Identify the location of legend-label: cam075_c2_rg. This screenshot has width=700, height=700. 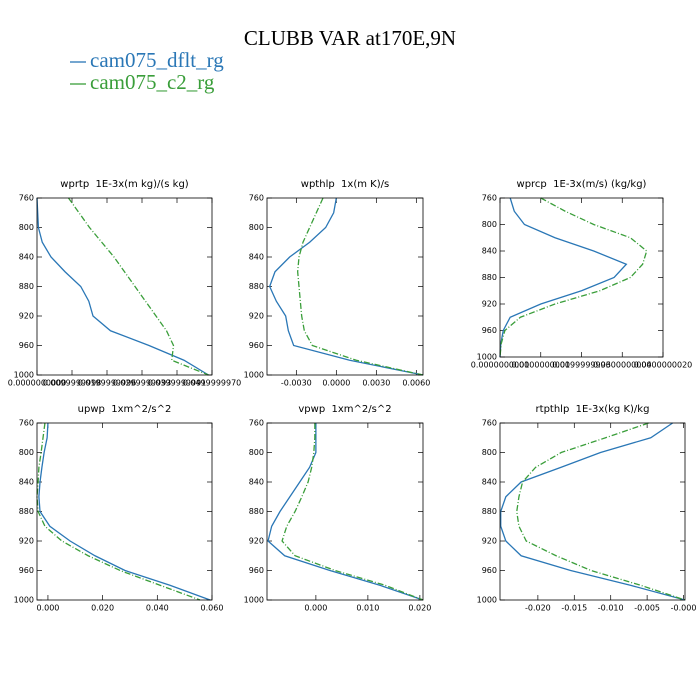
(152, 82).